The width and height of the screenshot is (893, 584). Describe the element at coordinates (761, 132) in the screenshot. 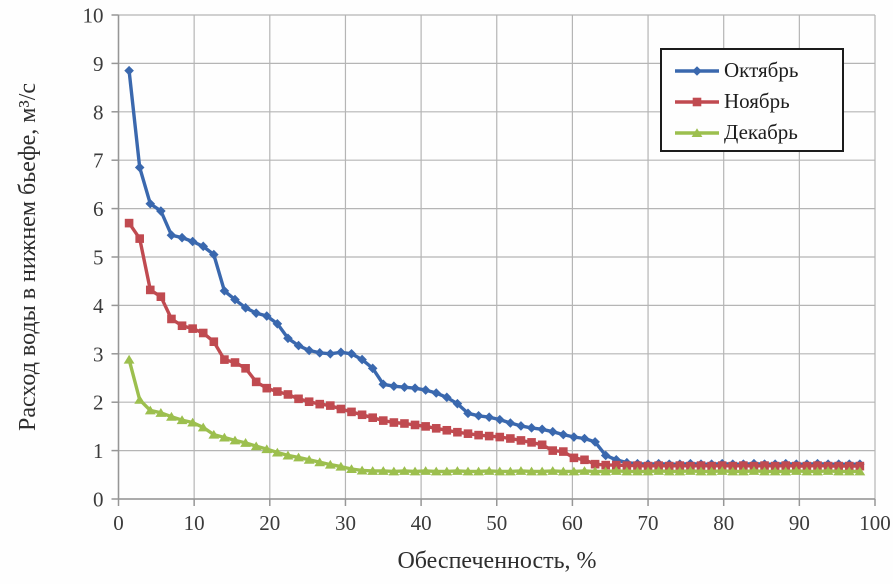

I see `legend-label-december: Декабрь` at that location.